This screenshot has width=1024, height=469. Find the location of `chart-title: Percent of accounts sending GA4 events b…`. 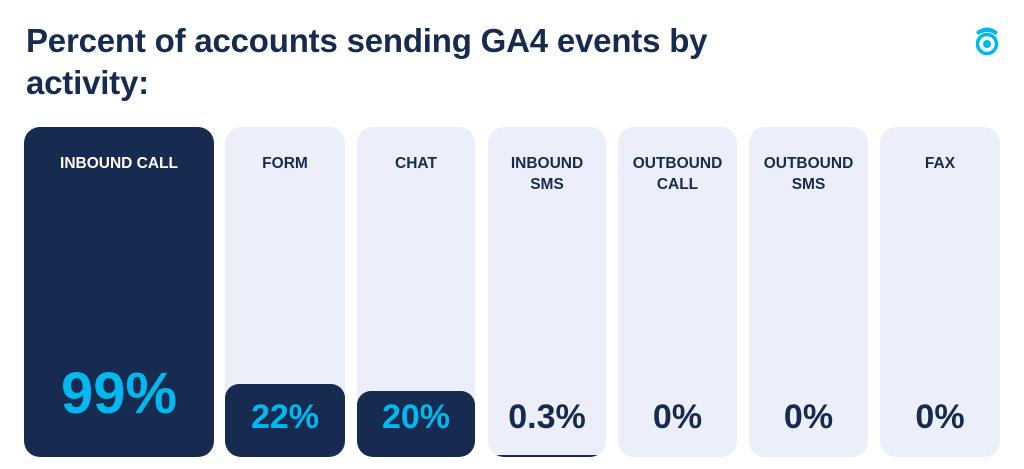

chart-title: Percent of accounts sending GA4 events b… is located at coordinates (367, 61).